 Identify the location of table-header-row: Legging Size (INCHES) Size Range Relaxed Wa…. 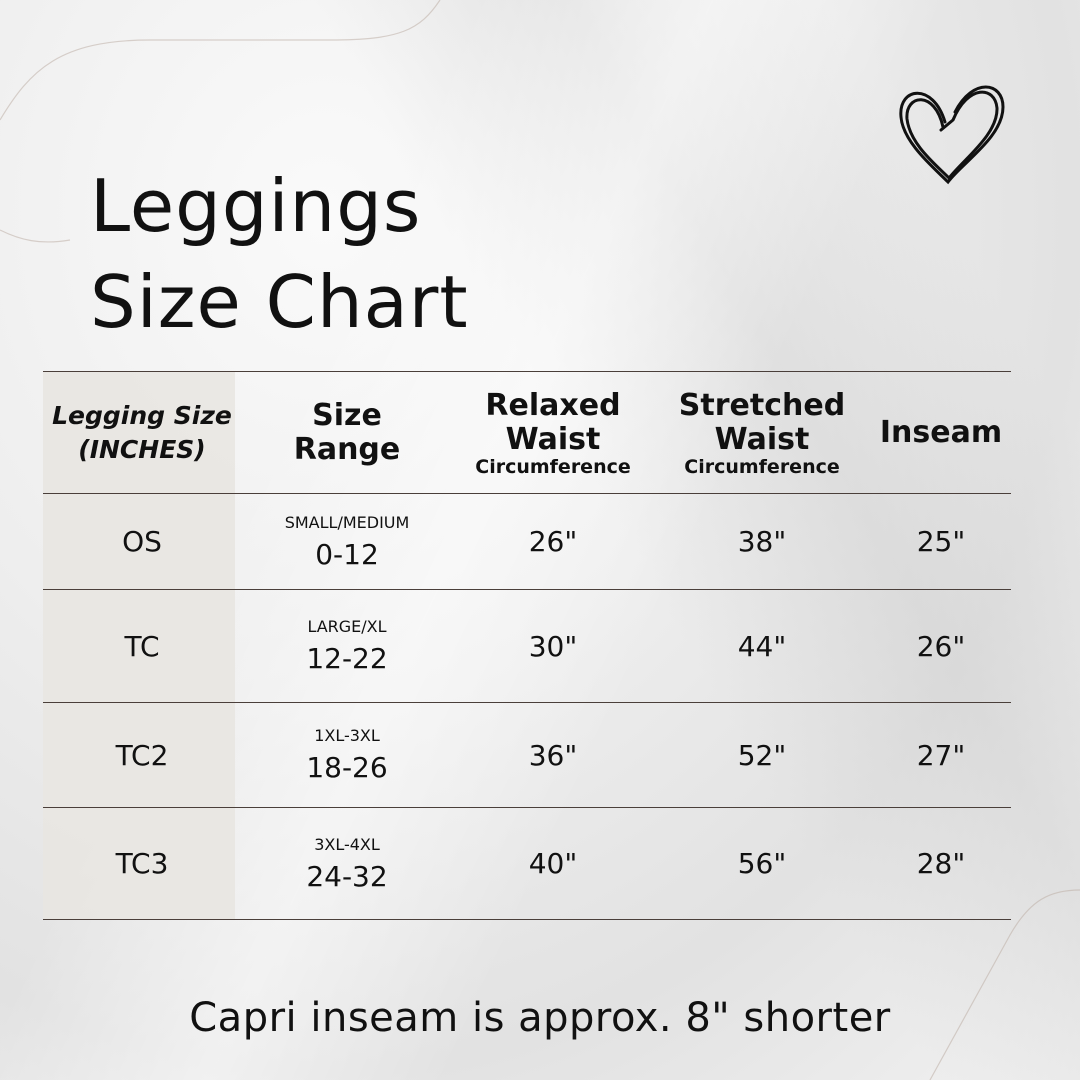
(527, 432).